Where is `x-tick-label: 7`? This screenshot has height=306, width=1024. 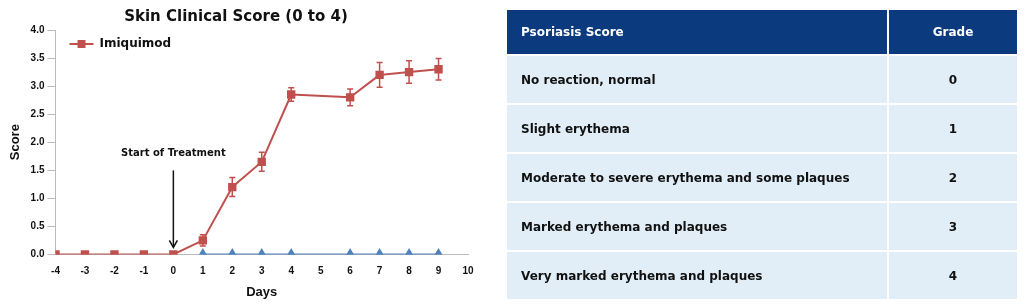
x-tick-label: 7 is located at coordinates (379, 271).